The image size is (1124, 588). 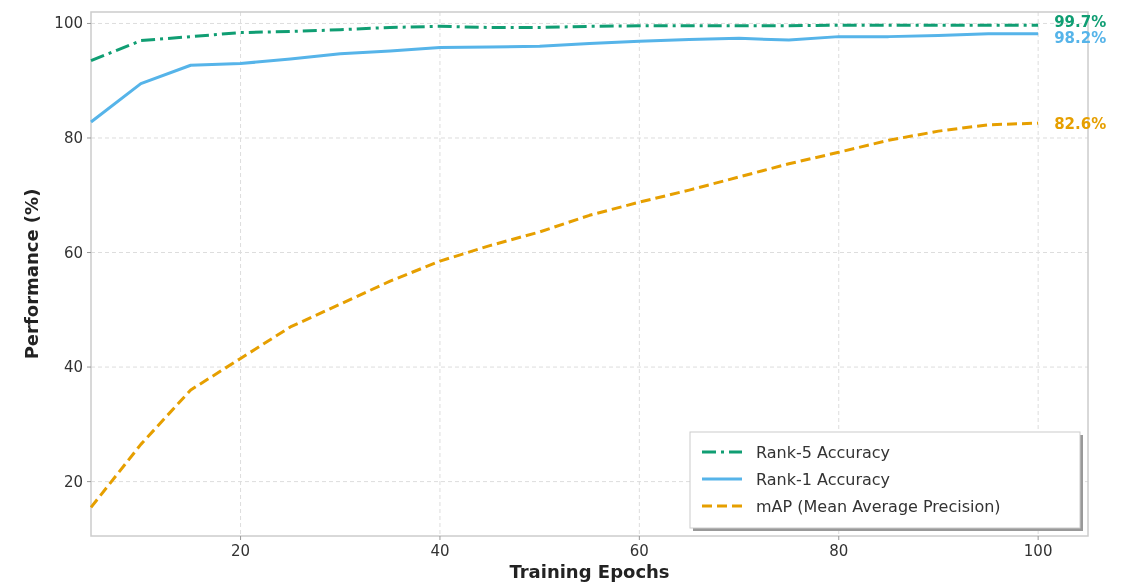 What do you see at coordinates (73, 481) in the screenshot?
I see `y-tick-label: 20` at bounding box center [73, 481].